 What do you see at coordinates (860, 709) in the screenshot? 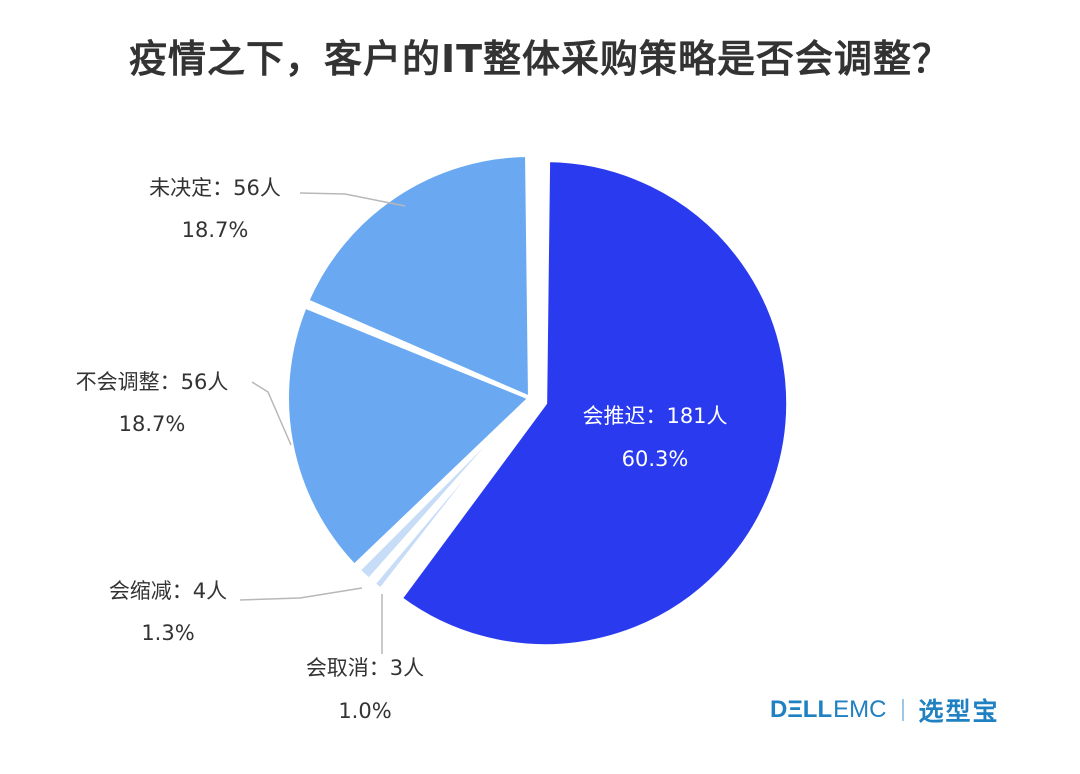
I see `emc-logo-text: EMC` at bounding box center [860, 709].